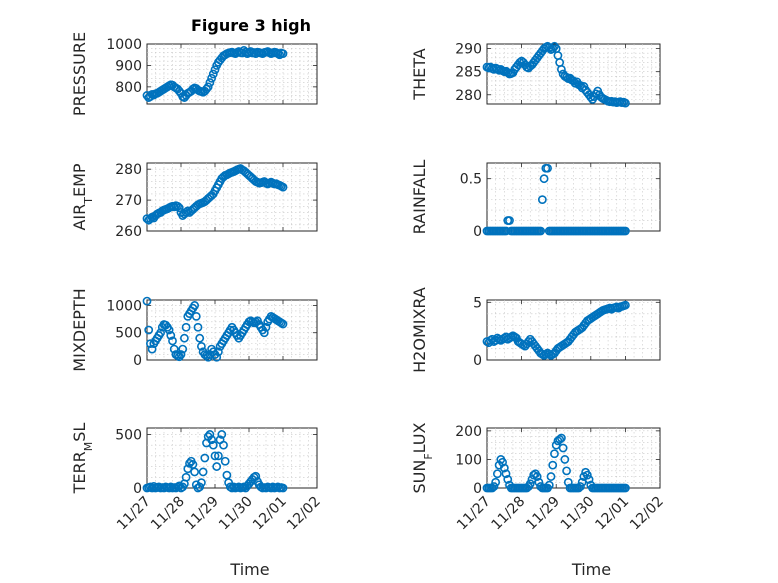 The height and width of the screenshot is (583, 778). I want to click on subplot-4: 0 0.5 RAINFALL, so click(535, 200).